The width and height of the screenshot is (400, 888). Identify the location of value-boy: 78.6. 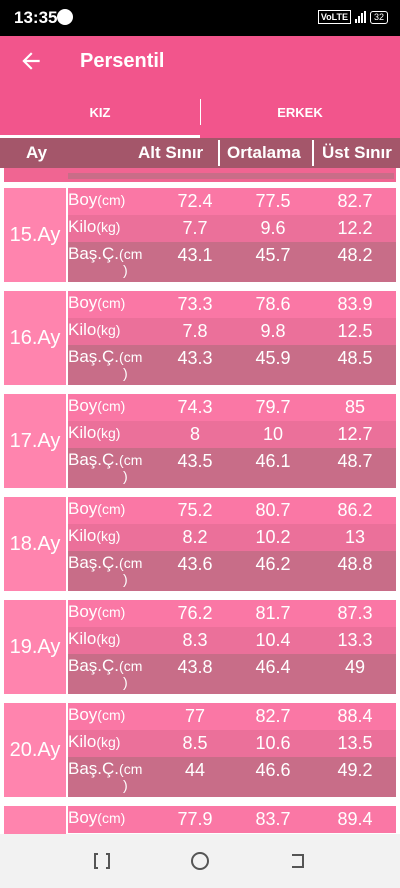
(273, 304).